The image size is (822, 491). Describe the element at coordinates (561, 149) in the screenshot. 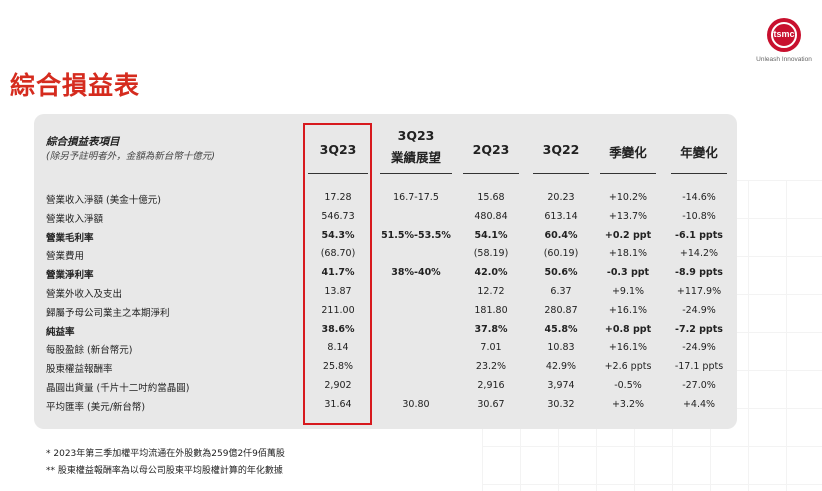

I see `column-header-3: 3Q22` at that location.